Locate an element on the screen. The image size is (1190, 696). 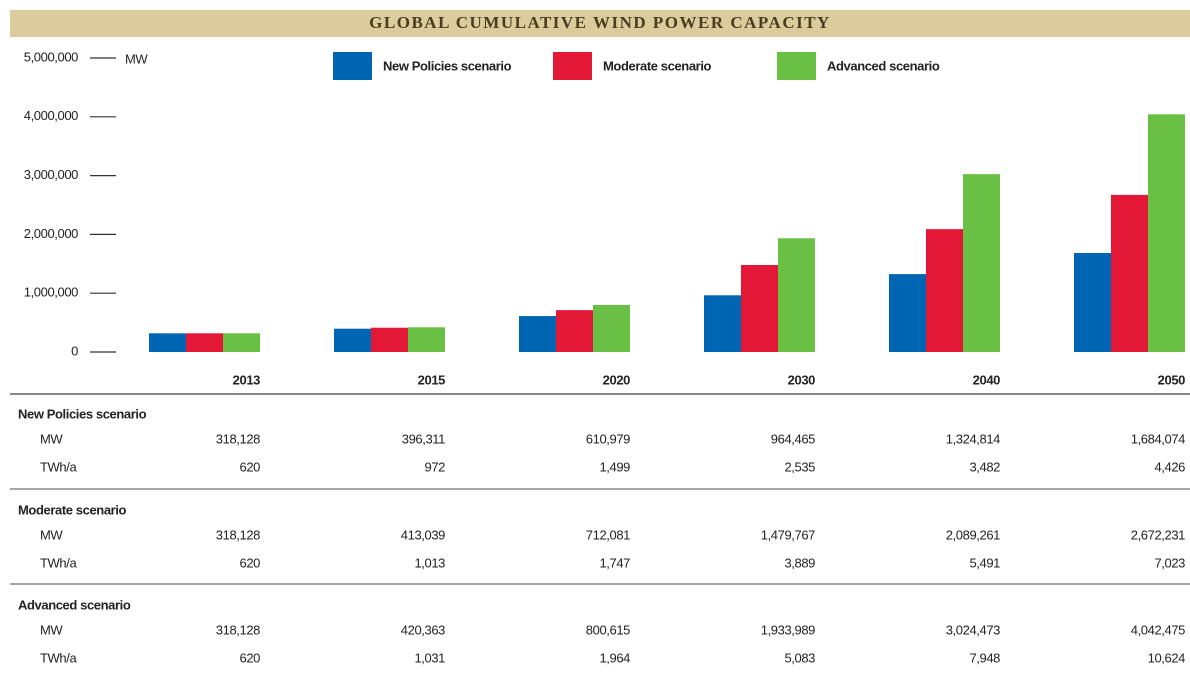
table-cell: 4,426 is located at coordinates (1169, 466).